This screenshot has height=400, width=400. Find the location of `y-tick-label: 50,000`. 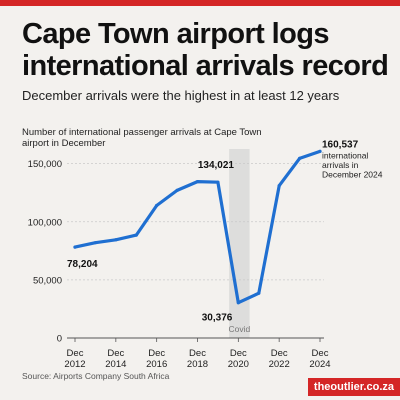

y-tick-label: 50,000 is located at coordinates (47, 280).